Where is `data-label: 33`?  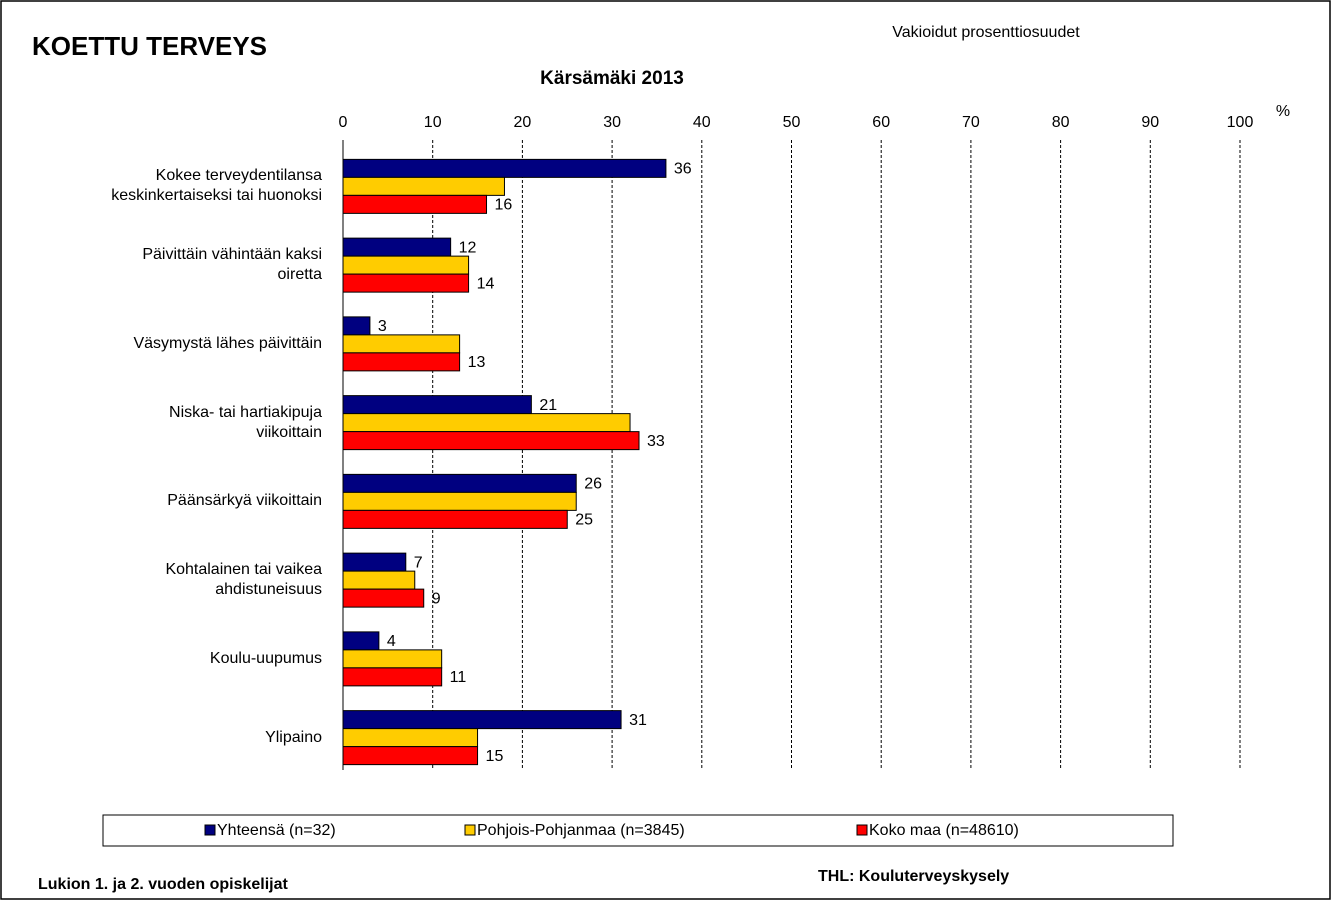 data-label: 33 is located at coordinates (656, 441).